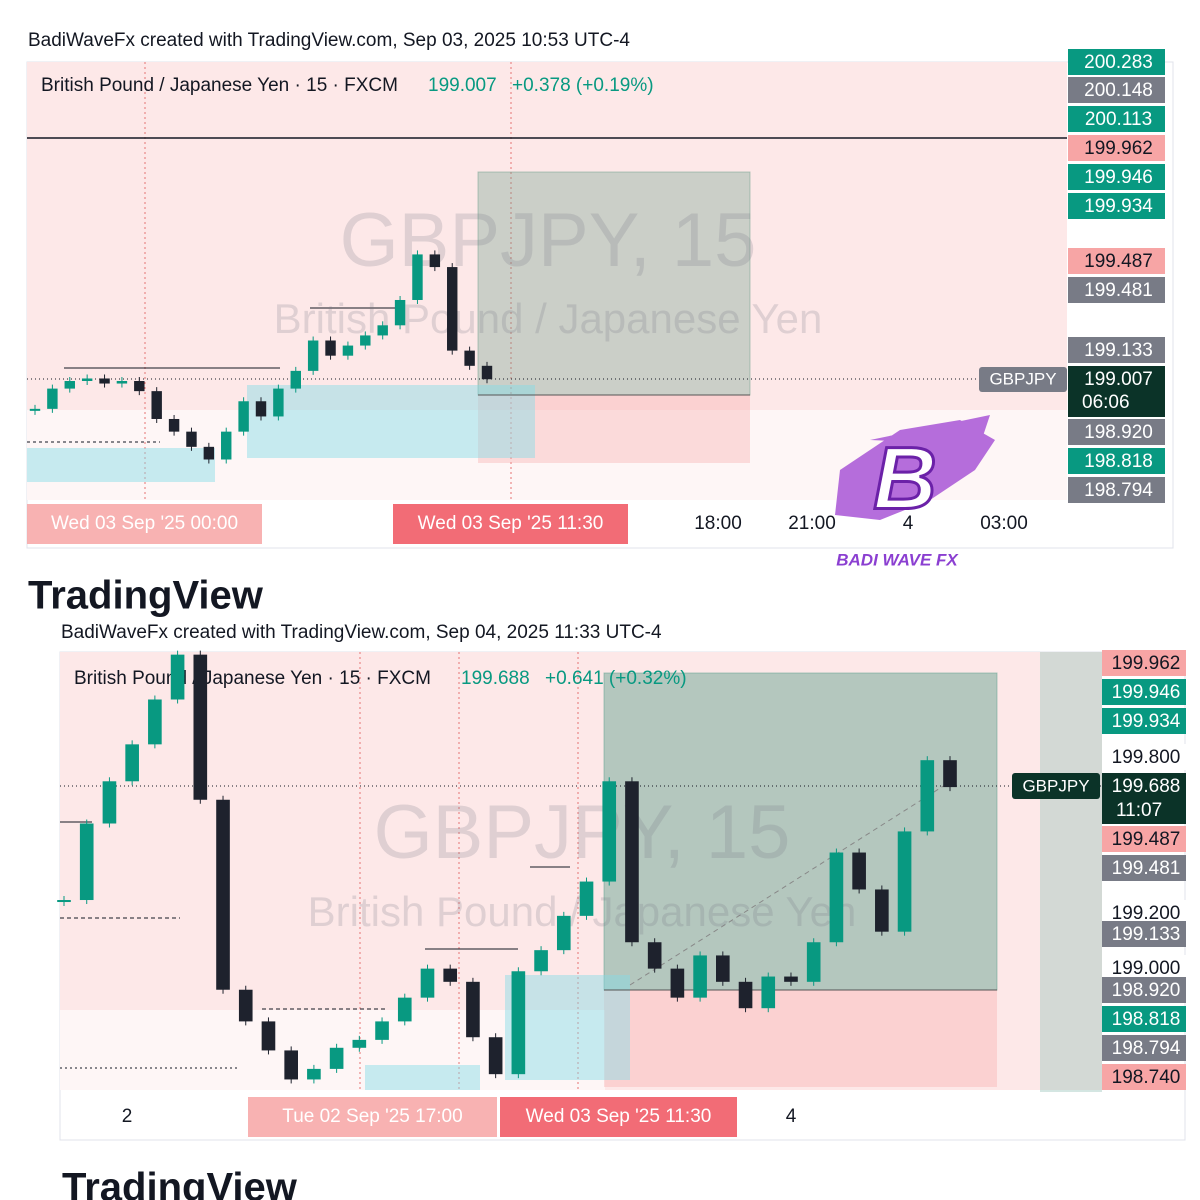 The image size is (1200, 1200). What do you see at coordinates (146, 596) in the screenshot?
I see `footer: TradingView` at bounding box center [146, 596].